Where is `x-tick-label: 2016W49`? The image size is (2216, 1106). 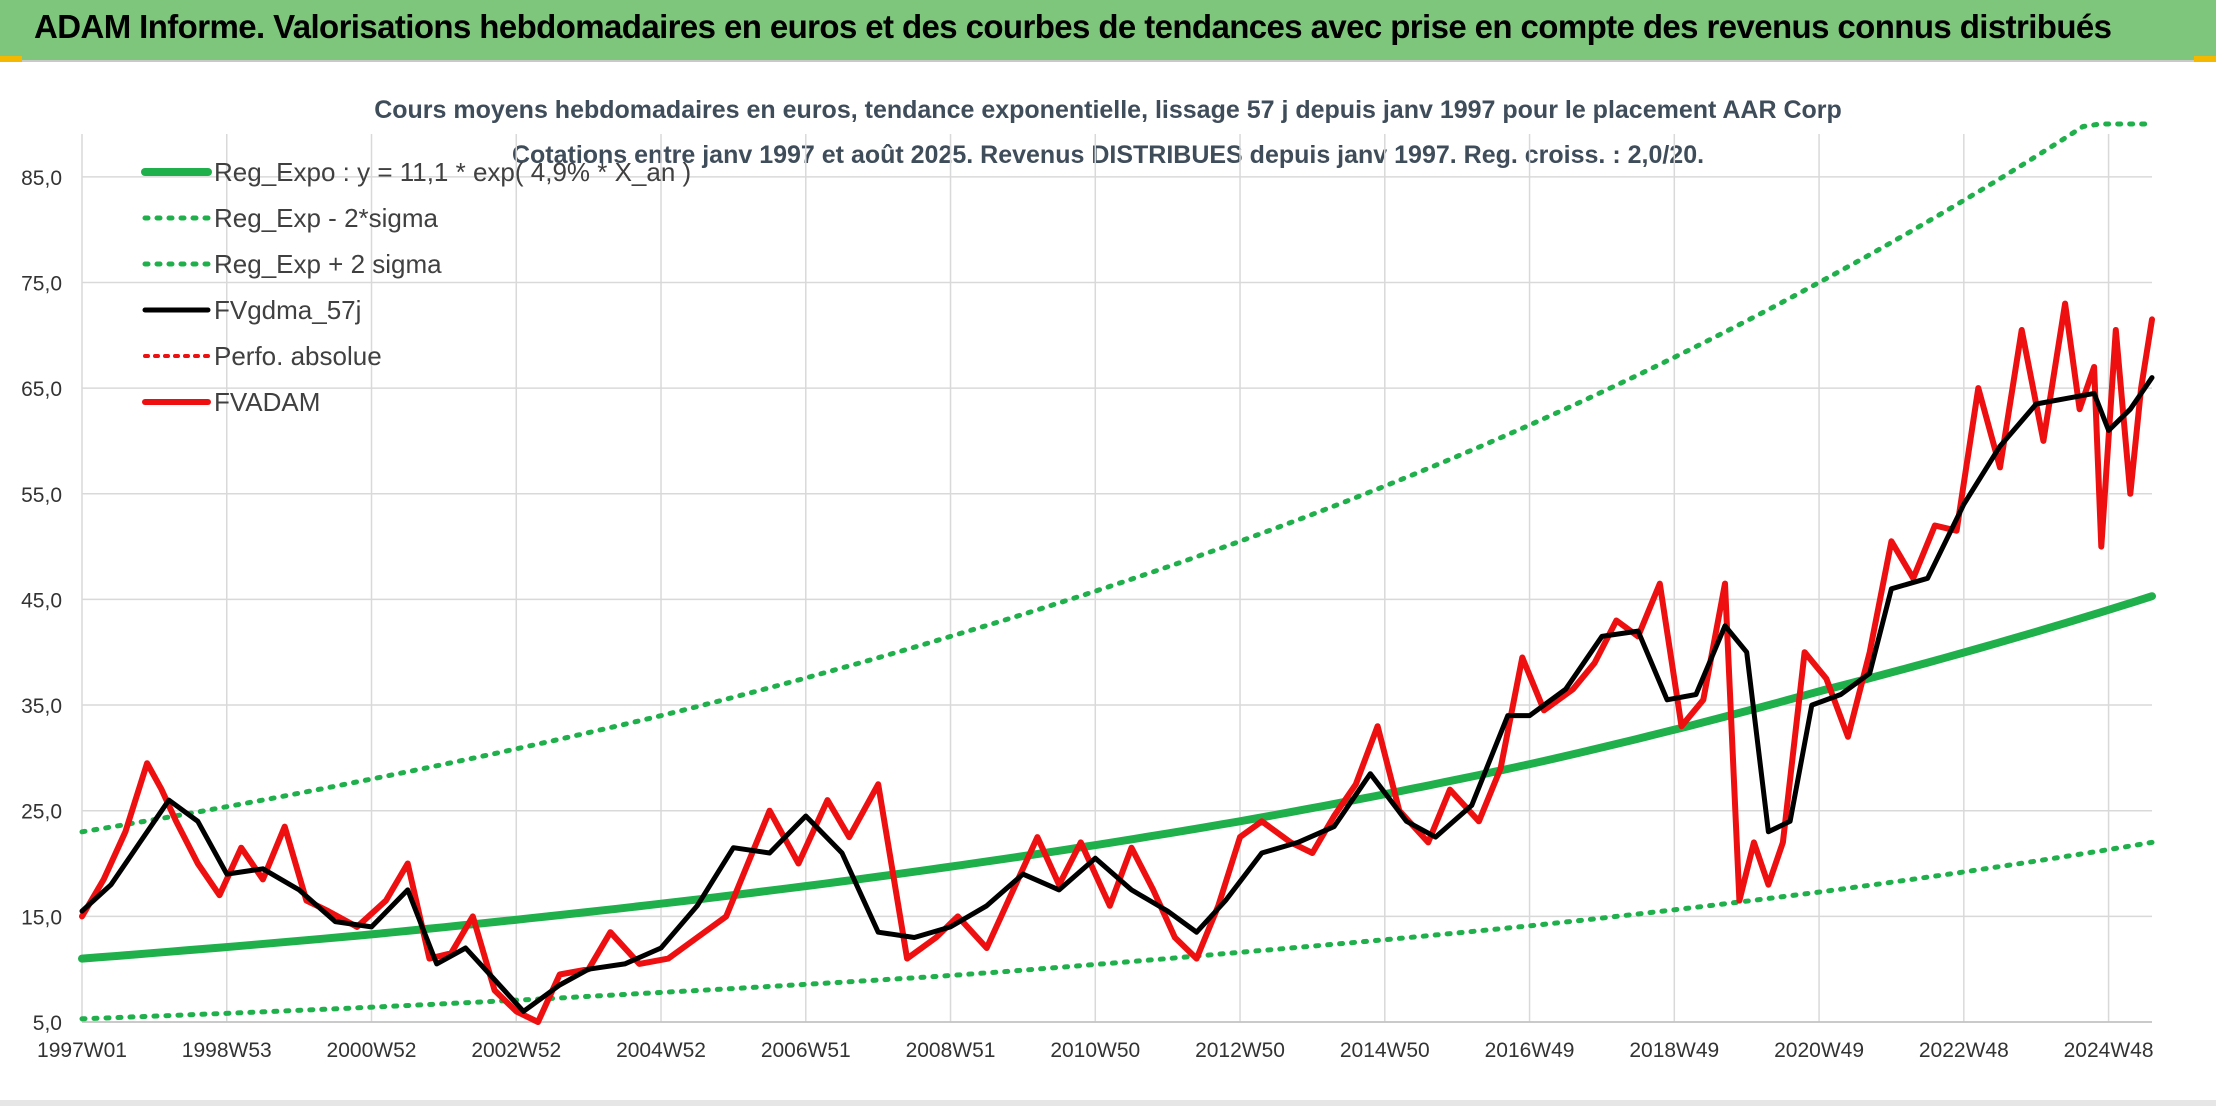
x-tick-label: 2016W49 is located at coordinates (1530, 1050).